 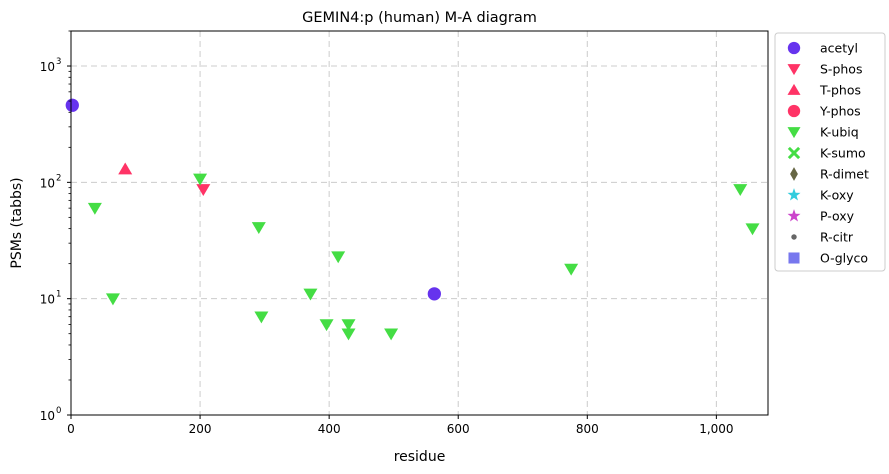 I want to click on legend-label: R-dimet, so click(x=844, y=174).